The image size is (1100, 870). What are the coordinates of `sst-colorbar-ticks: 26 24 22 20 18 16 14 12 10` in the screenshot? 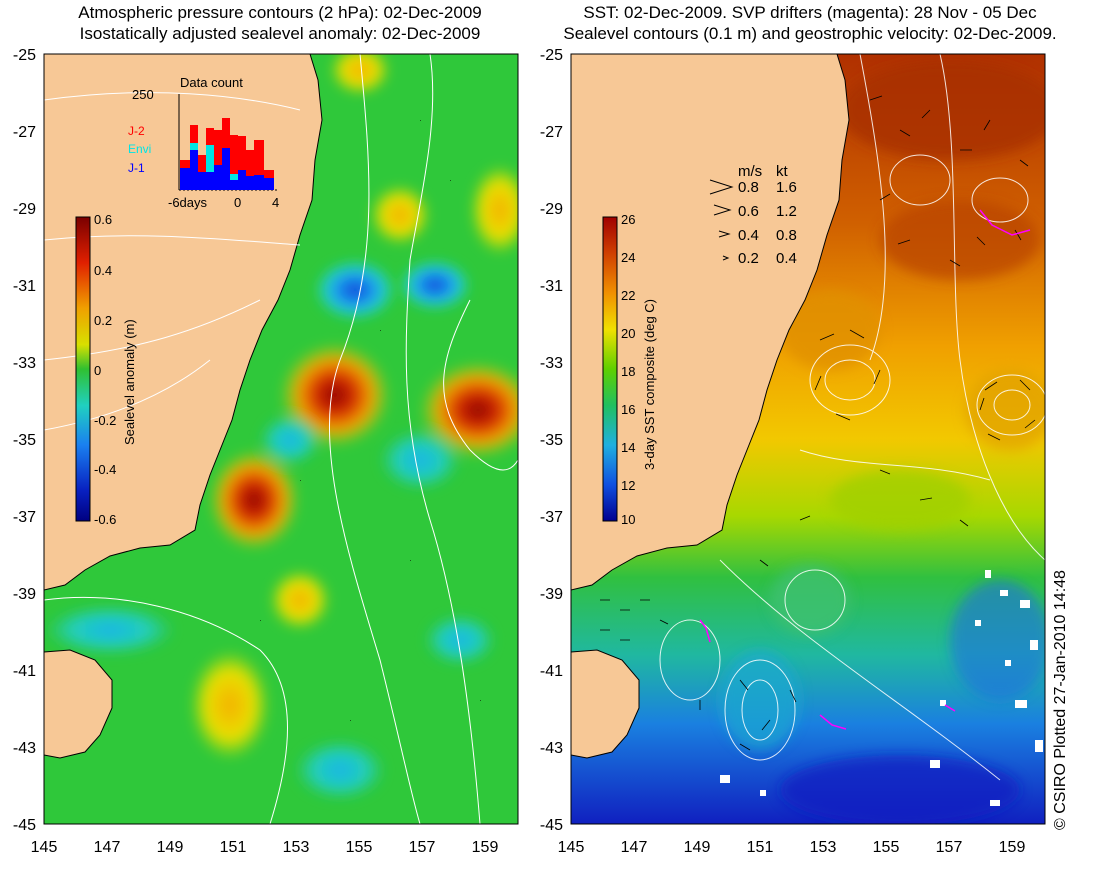 It's located at (628, 369).